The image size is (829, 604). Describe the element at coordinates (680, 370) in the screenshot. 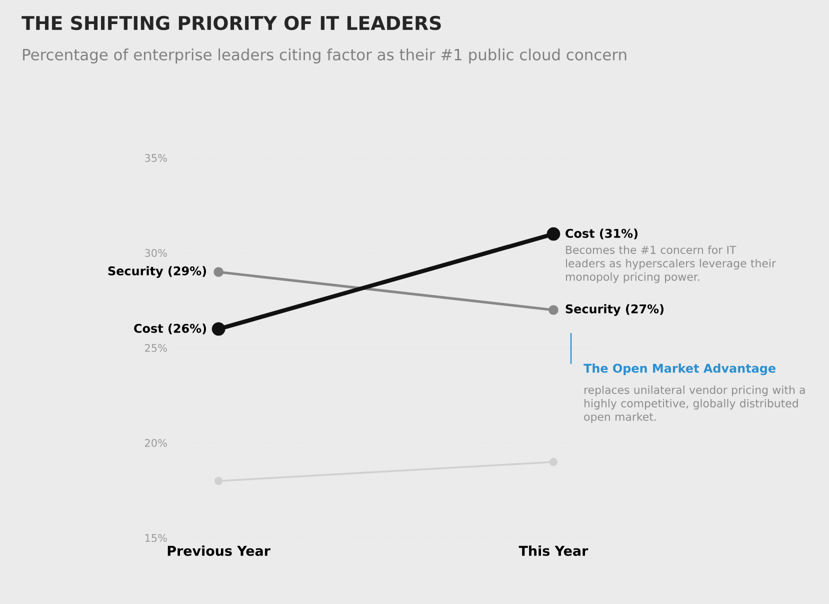

I see `annotation: The Open Market Advantage` at that location.